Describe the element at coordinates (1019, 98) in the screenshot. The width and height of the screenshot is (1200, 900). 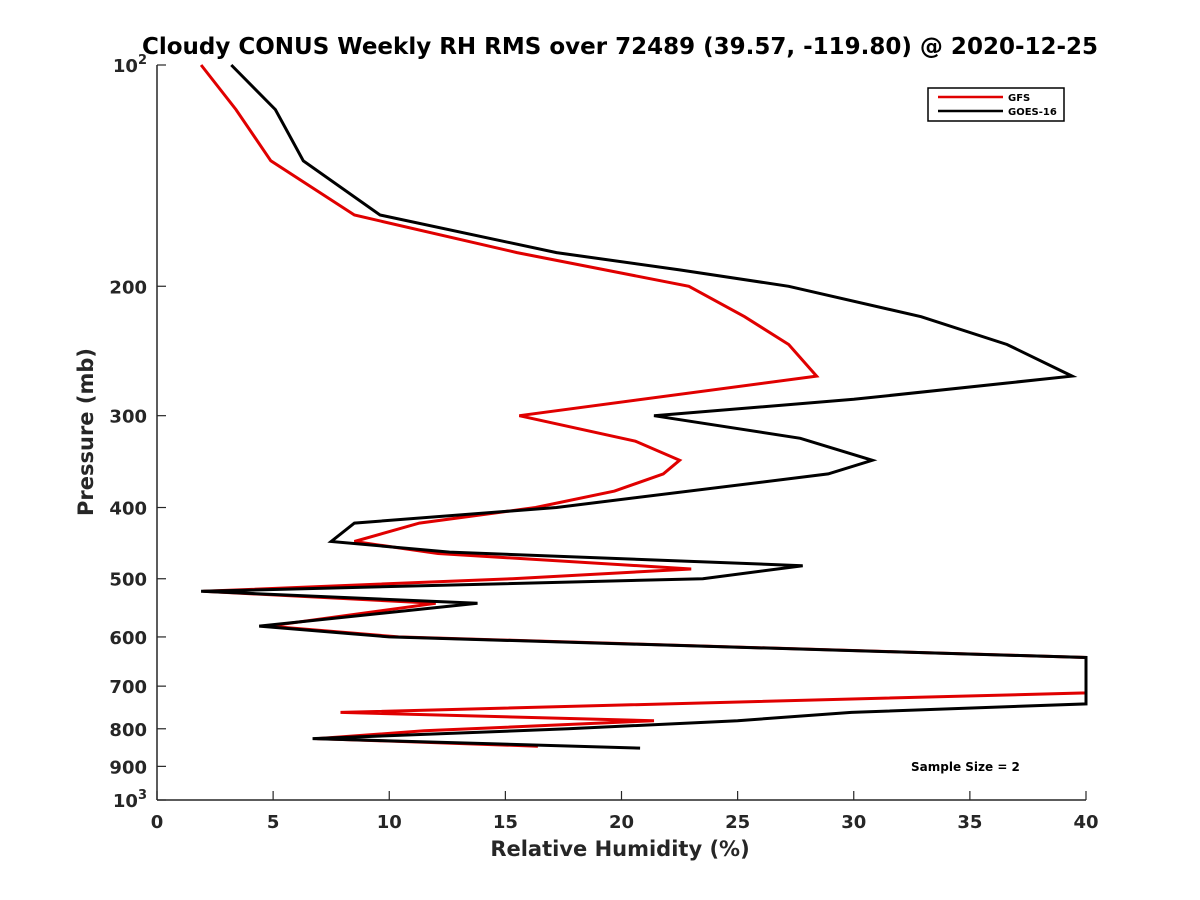
I see `legend-label-gfs: GFS` at that location.